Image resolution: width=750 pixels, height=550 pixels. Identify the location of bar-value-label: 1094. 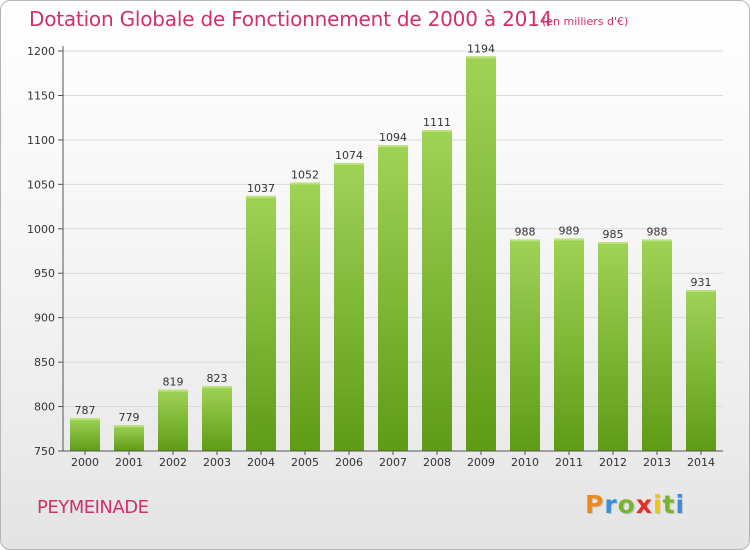
(393, 137).